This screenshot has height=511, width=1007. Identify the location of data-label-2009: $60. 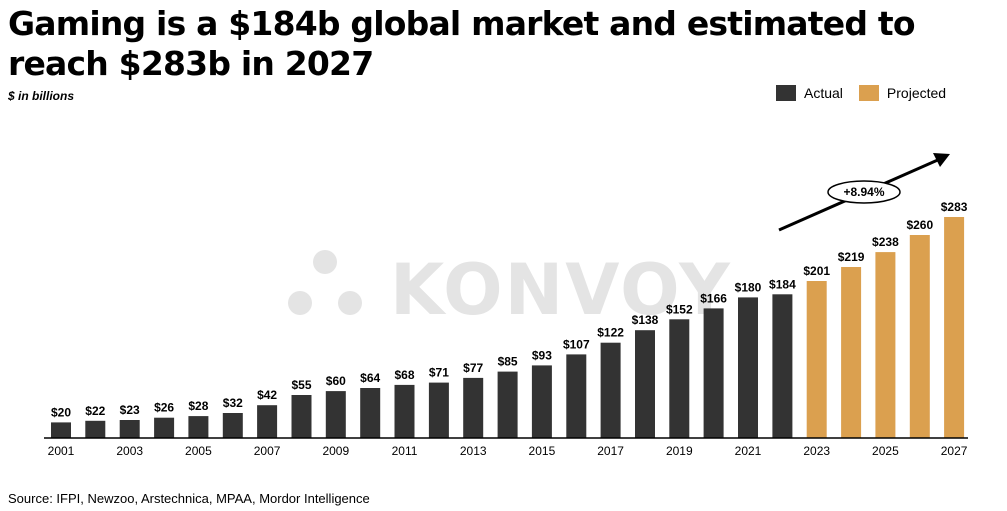
(336, 381).